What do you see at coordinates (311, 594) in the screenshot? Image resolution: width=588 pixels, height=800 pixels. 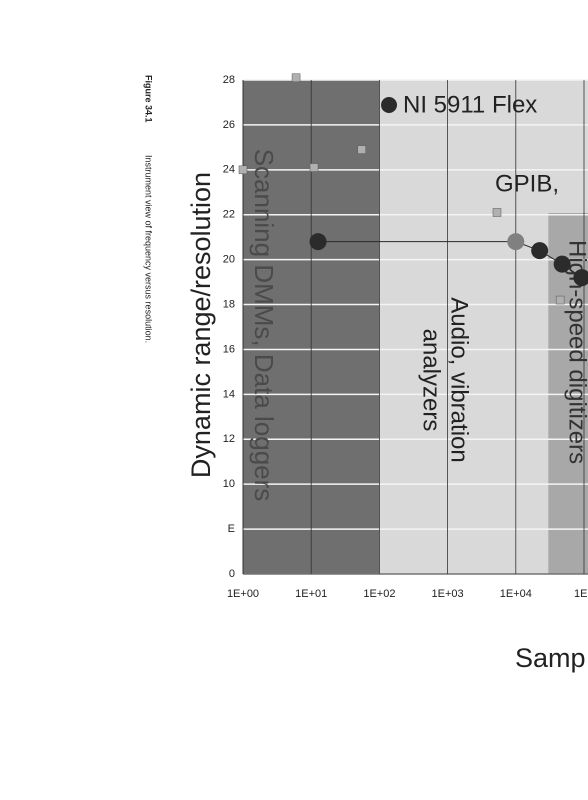 I see `x-tick-label: 1E+01` at bounding box center [311, 594].